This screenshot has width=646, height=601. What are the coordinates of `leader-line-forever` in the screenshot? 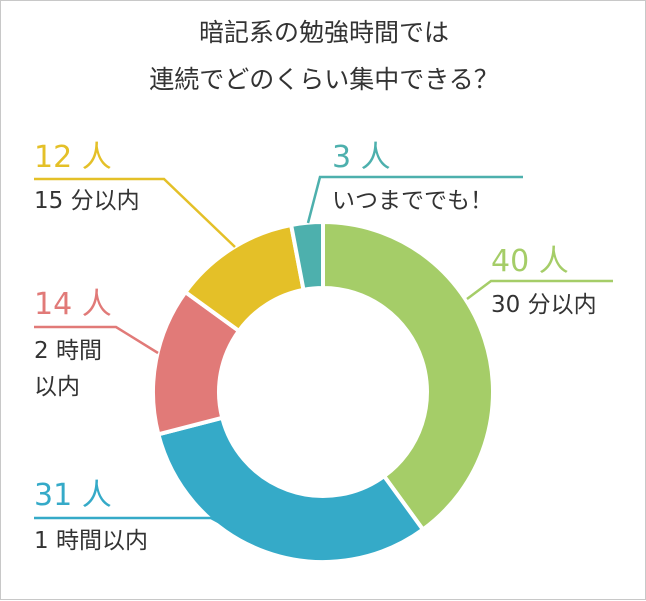 It's located at (414, 199).